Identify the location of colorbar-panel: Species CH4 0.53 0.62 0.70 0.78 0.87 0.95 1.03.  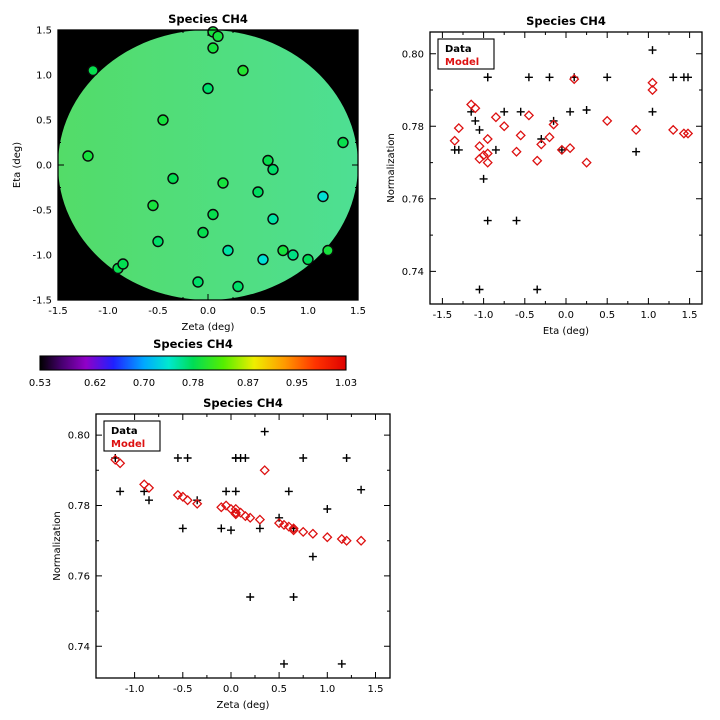
(193, 363).